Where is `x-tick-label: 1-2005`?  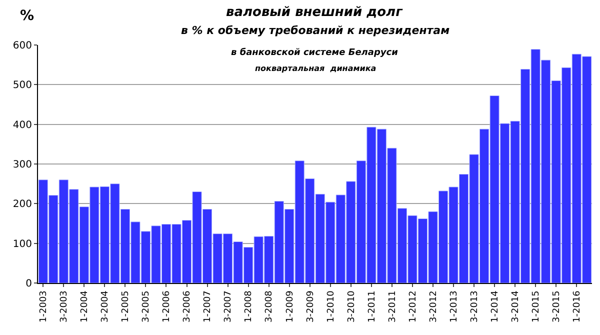 x-tick-label: 1-2005 is located at coordinates (126, 306).